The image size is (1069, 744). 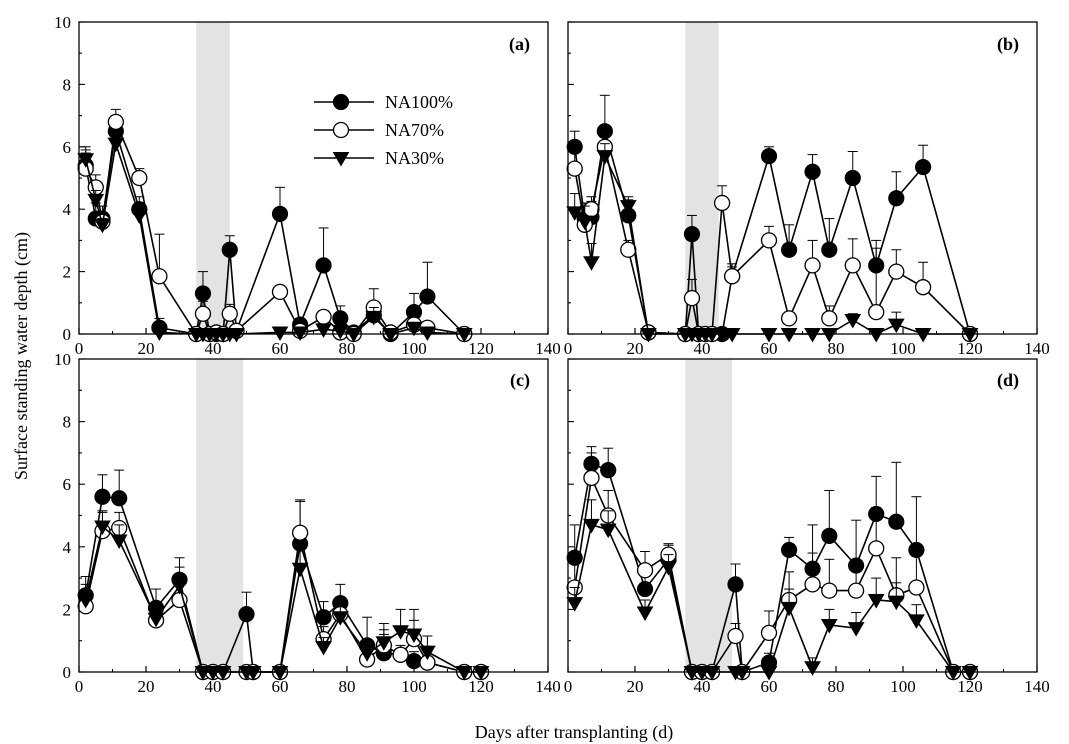 I want to click on panel-a-x-tick-label: 20, so click(x=146, y=348).